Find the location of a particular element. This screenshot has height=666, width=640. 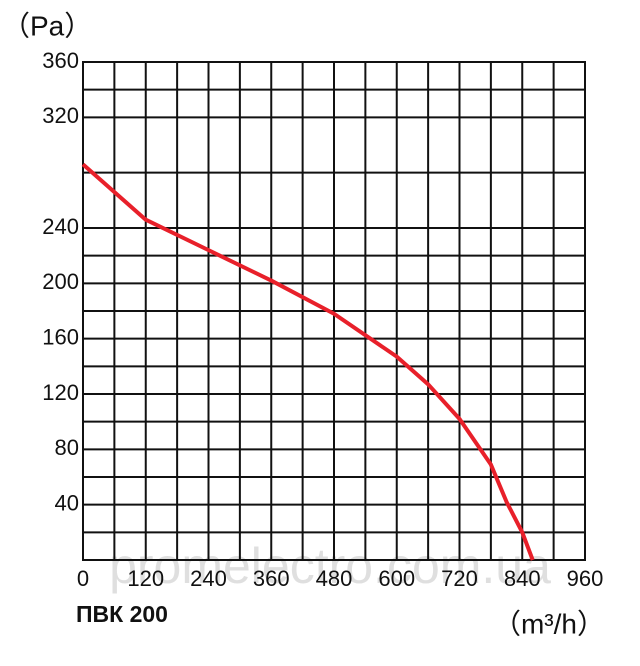

y-tick-label: 80 is located at coordinates (67, 447).